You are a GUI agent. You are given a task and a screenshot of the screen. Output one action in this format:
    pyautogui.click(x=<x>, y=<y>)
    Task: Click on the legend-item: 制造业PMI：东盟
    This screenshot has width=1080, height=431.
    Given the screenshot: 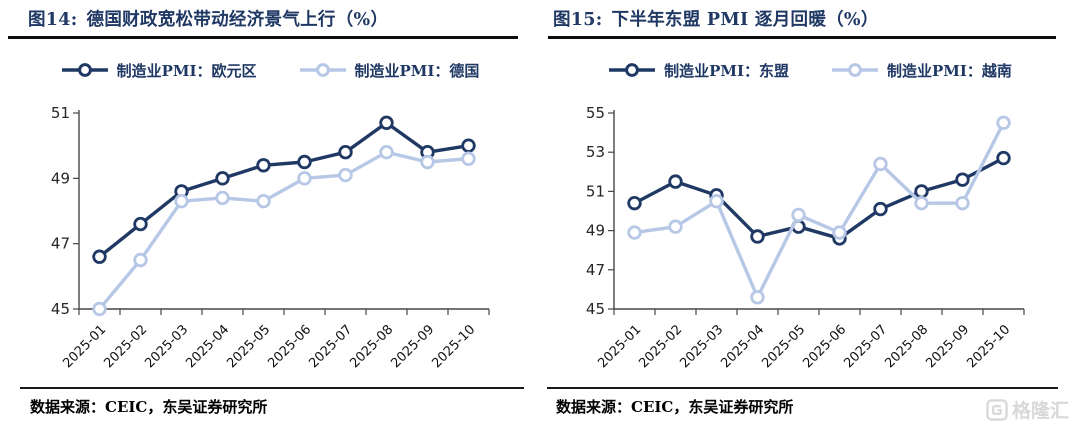 What is the action you would take?
    pyautogui.click(x=698, y=70)
    